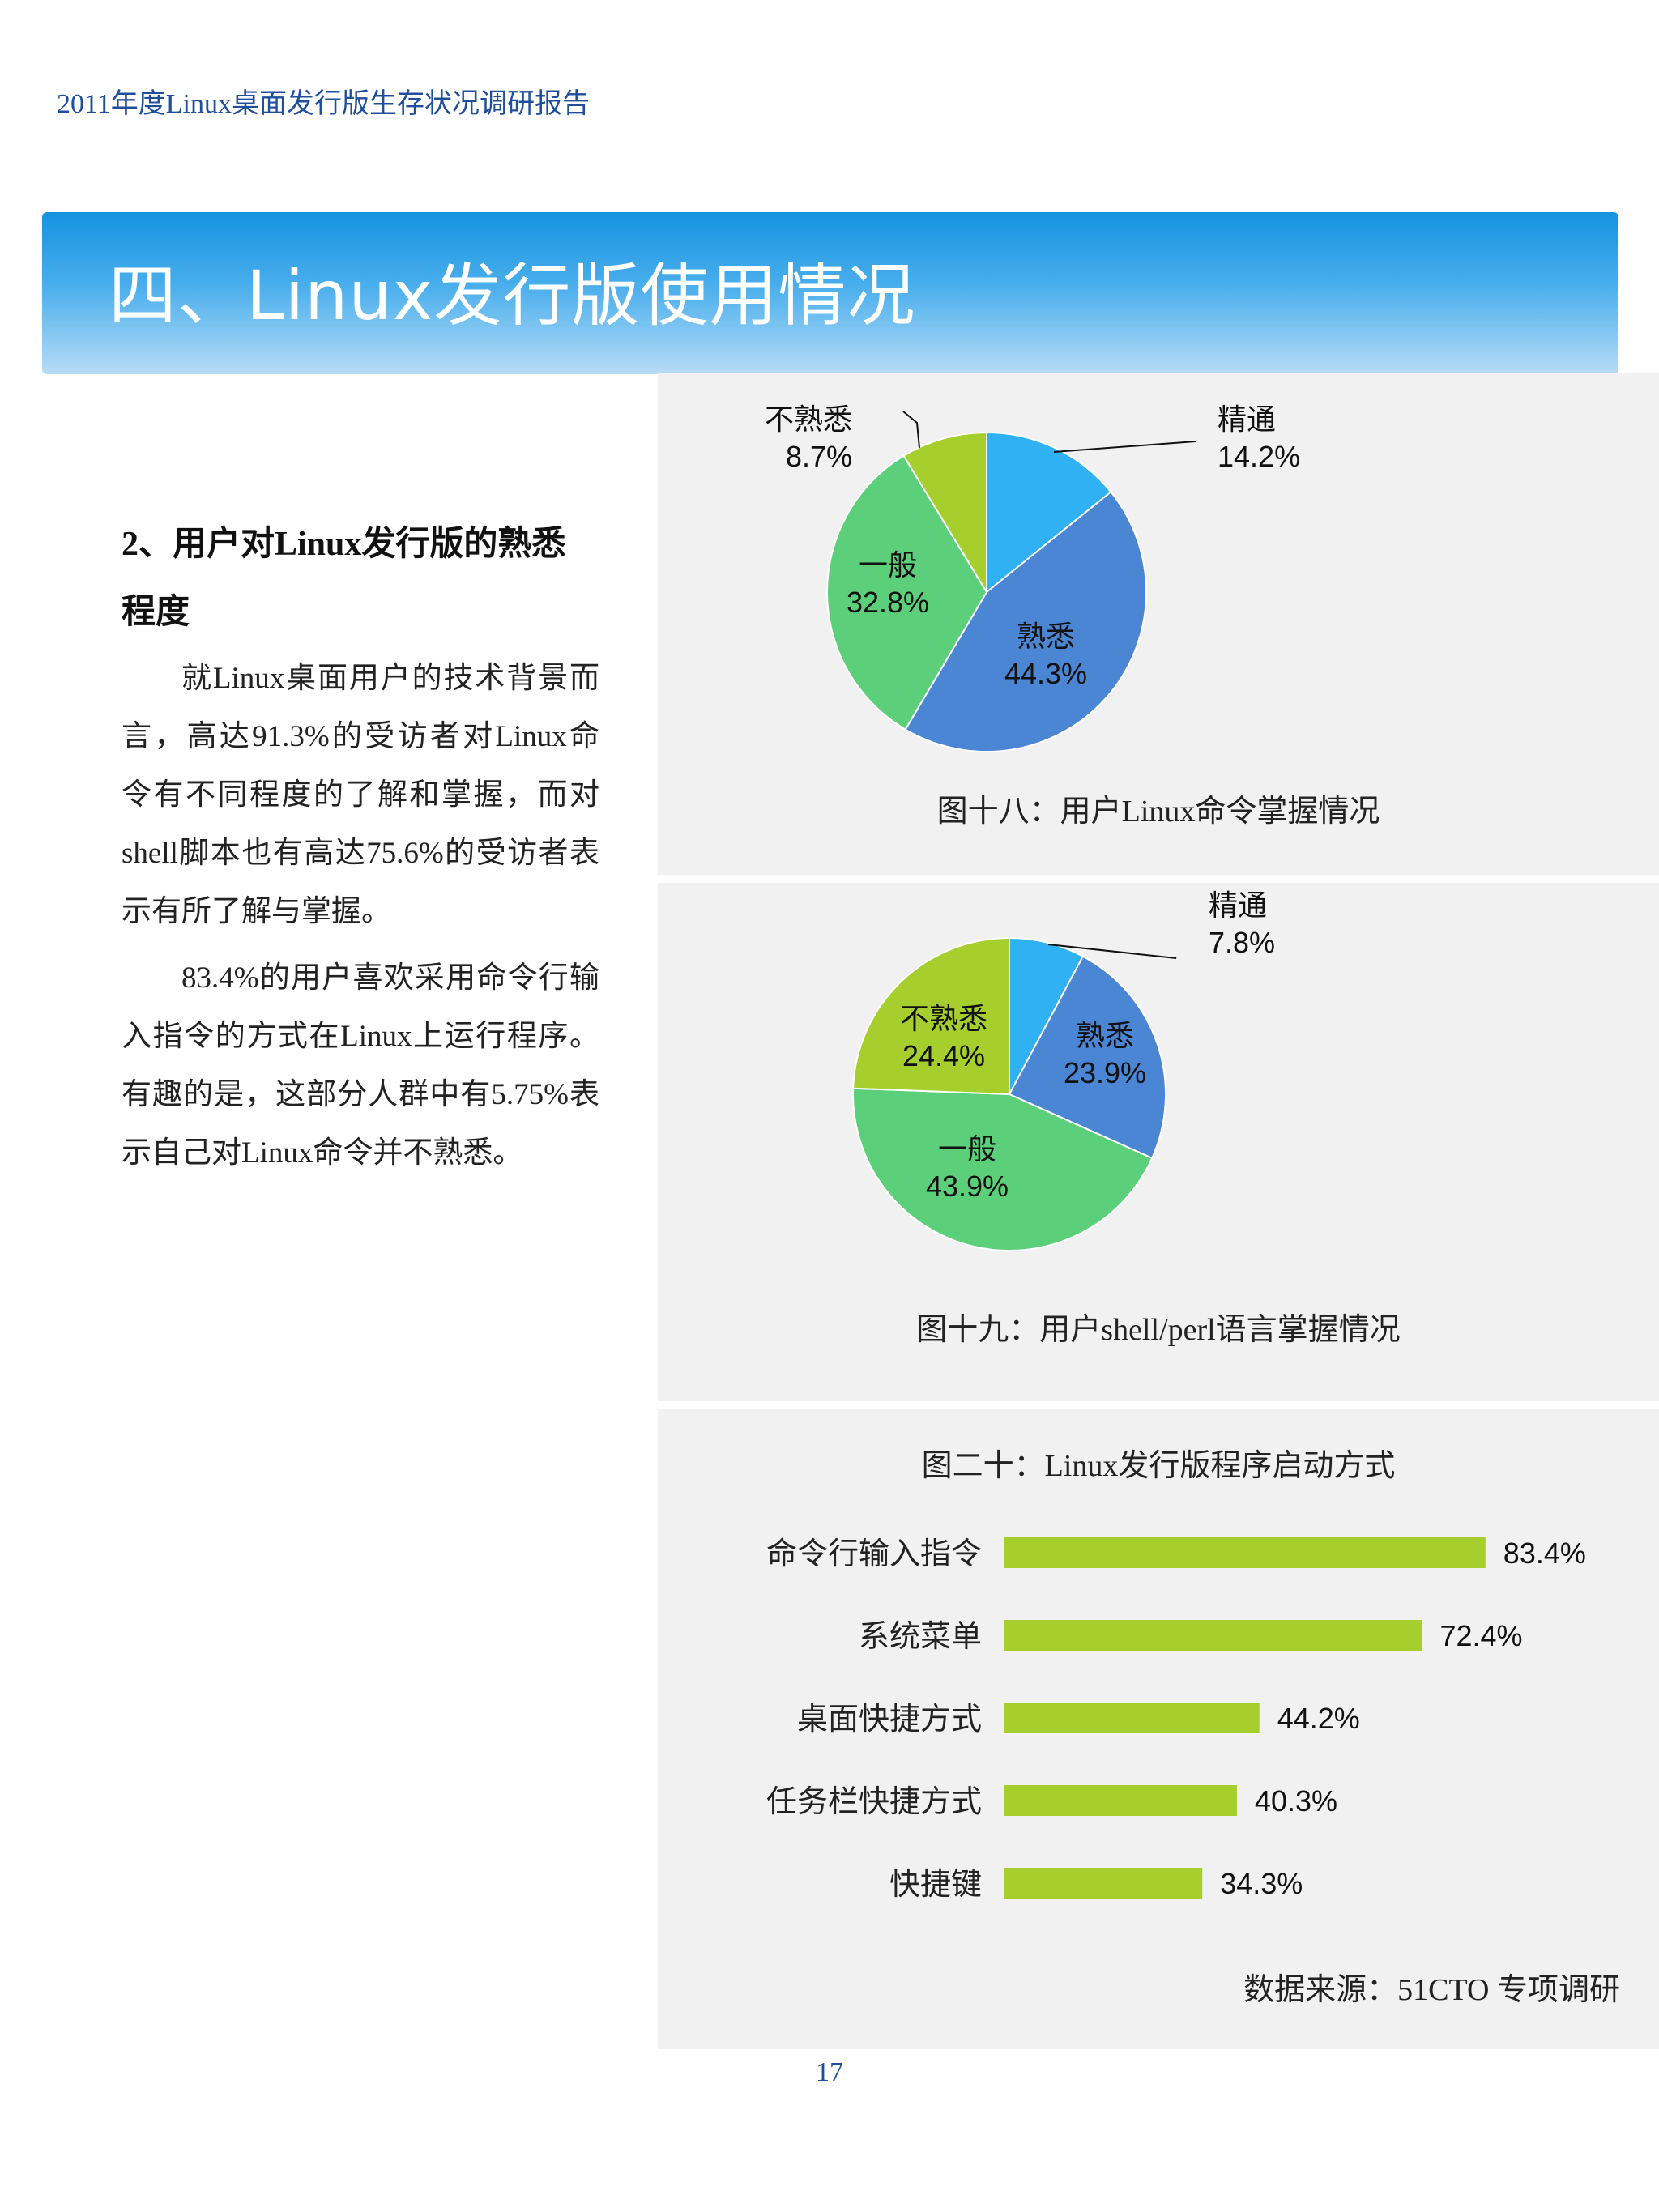 Image resolution: width=1659 pixels, height=2212 pixels. I want to click on bar-value-label: 34.3%, so click(1261, 1883).